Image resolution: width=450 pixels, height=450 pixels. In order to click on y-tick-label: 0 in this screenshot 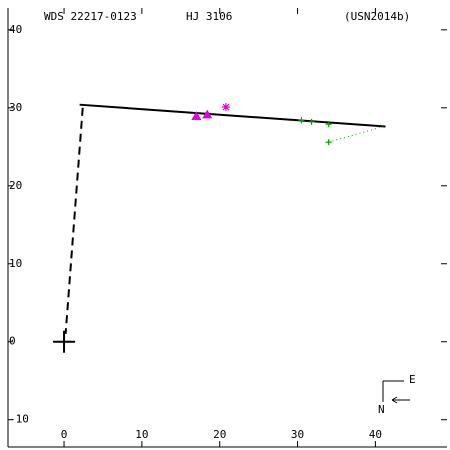, I will do `click(12, 341)`.